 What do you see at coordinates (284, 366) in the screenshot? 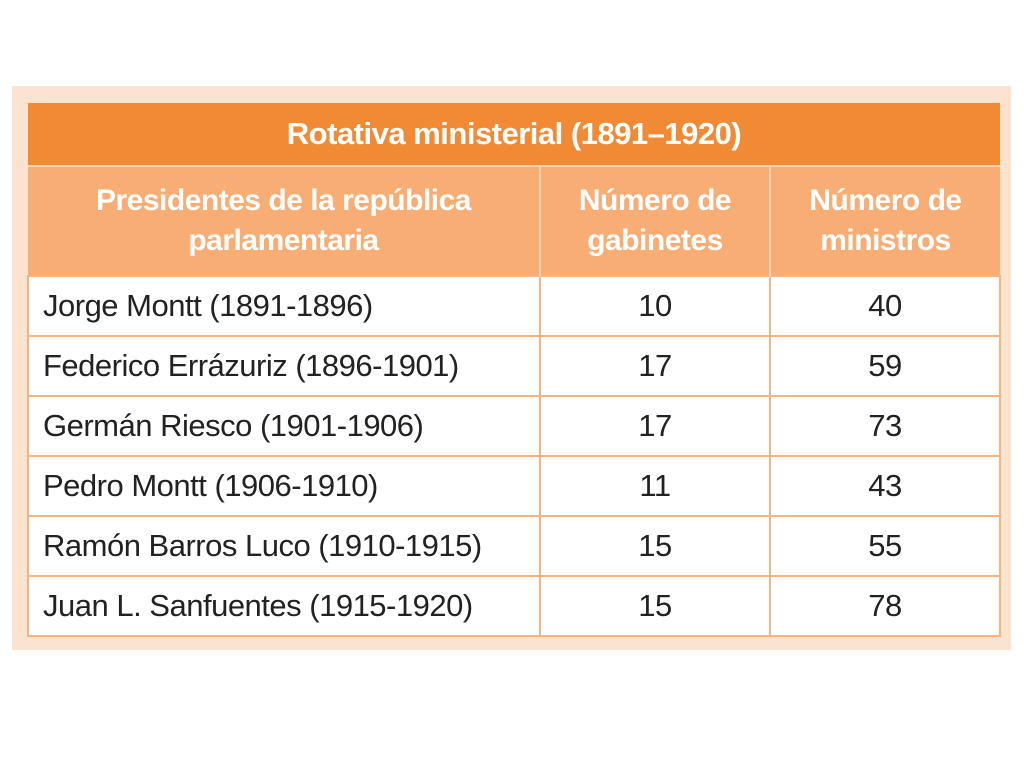
I see `president-cell: Federico Errázuriz (1896-1901)` at bounding box center [284, 366].